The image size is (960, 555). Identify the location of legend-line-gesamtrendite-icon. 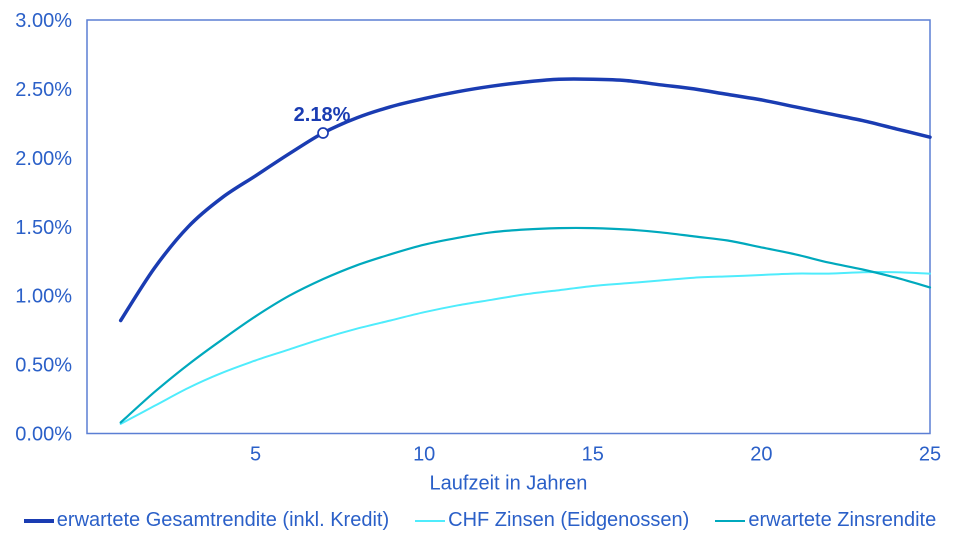
(38, 520).